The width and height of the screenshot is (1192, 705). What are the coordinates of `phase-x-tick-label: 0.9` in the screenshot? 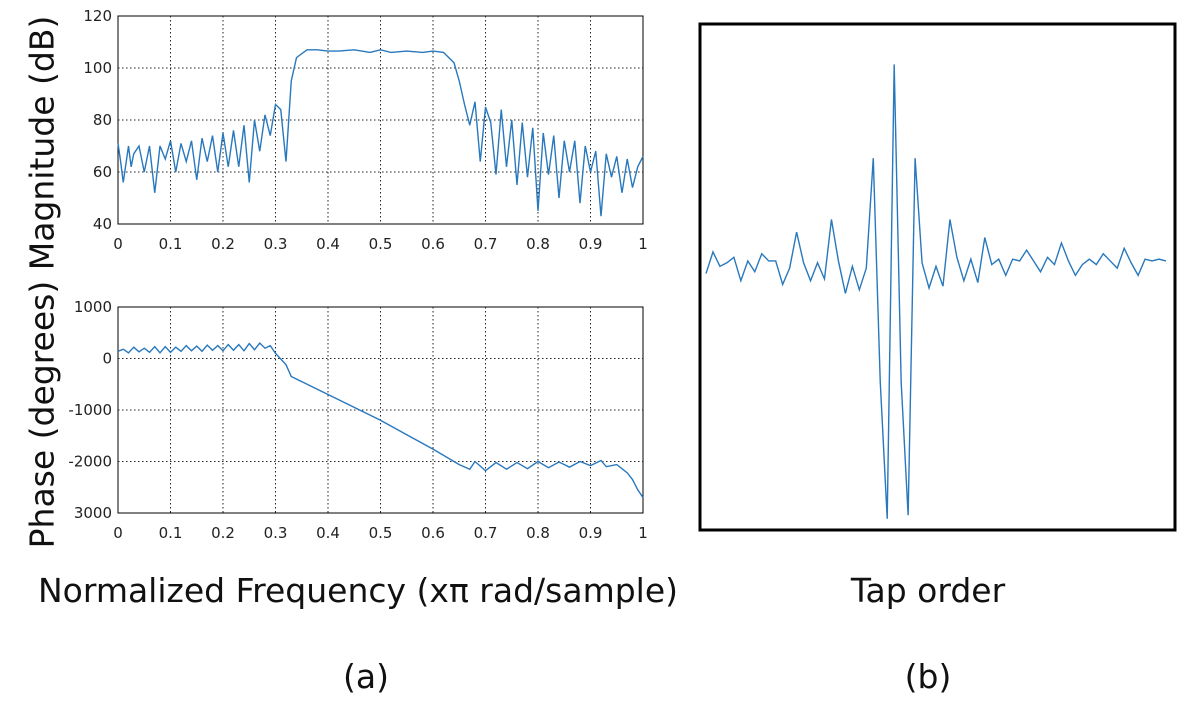 It's located at (591, 533).